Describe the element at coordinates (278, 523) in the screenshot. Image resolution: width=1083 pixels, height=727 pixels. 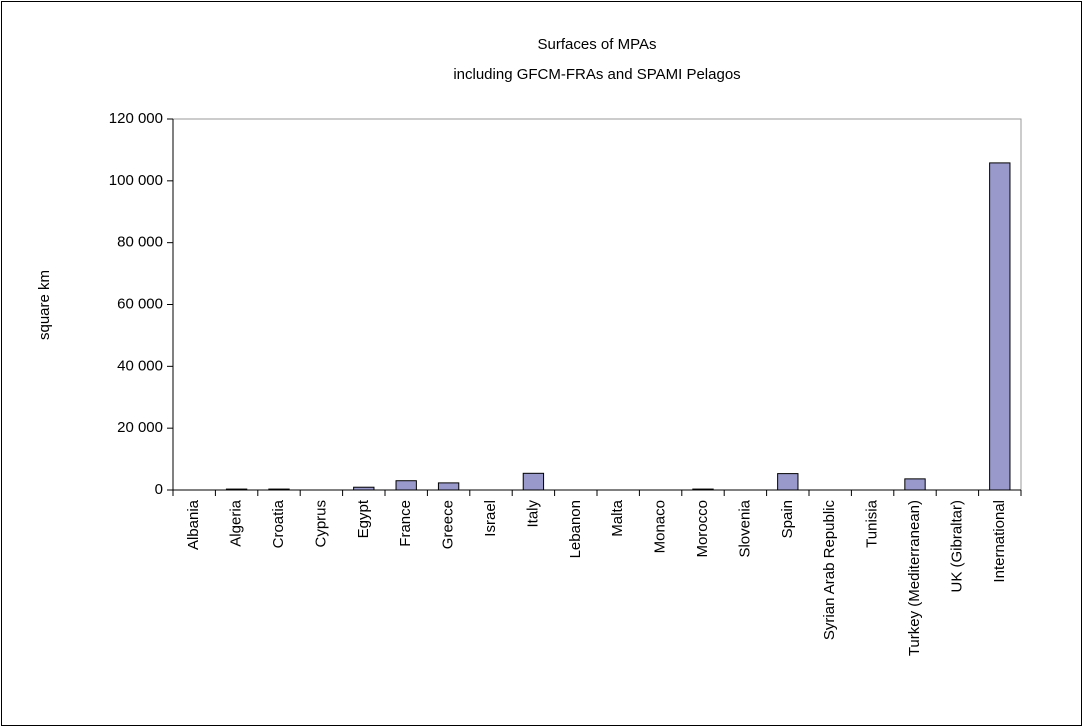
I see `x-tick-label: Croatia` at that location.